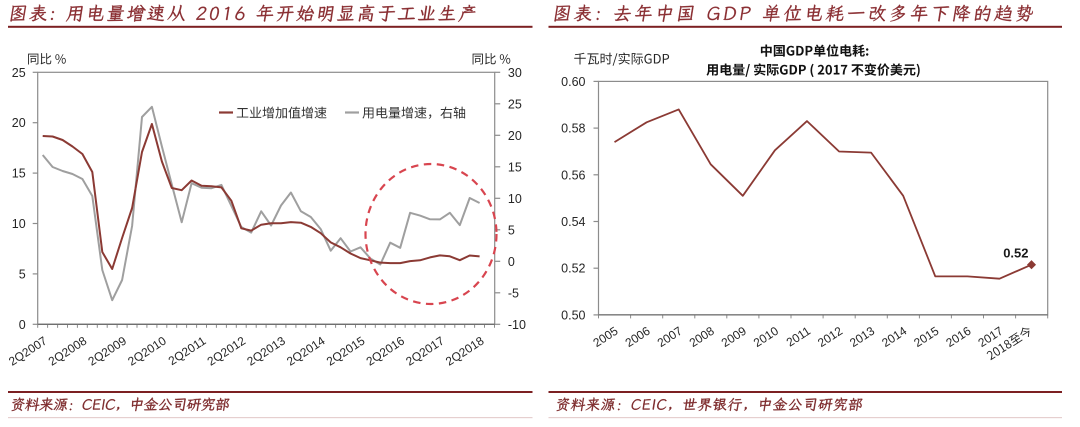 The width and height of the screenshot is (1080, 427). Describe the element at coordinates (573, 315) in the screenshot. I see `svg-text: 0.50` at that location.